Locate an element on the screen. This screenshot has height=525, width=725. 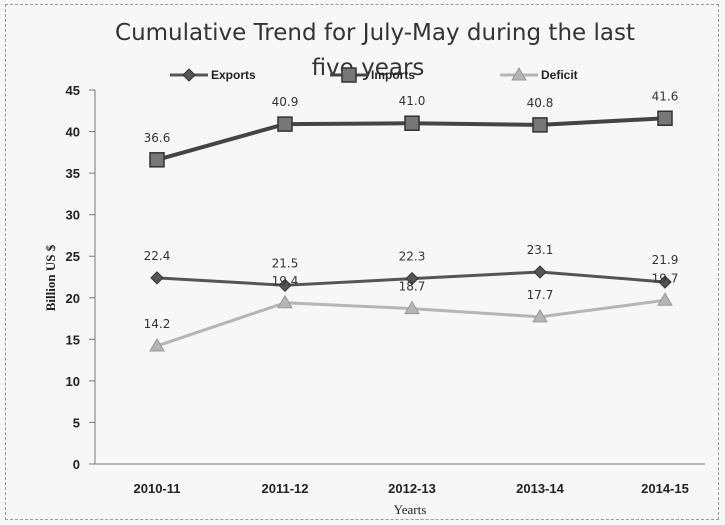
x-axis-title: Yearts is located at coordinates (410, 509).